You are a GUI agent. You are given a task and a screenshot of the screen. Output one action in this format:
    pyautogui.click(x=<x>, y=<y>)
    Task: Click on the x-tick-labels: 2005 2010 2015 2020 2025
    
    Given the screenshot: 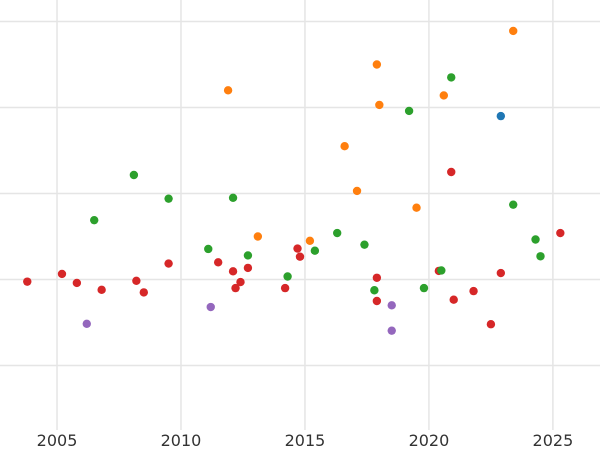 What is the action you would take?
    pyautogui.click(x=305, y=440)
    